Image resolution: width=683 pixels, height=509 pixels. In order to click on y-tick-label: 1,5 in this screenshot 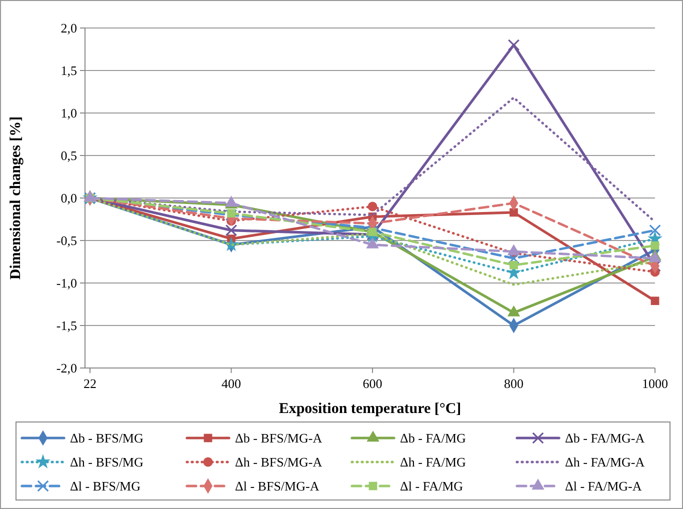, I will do `click(68, 70)`.